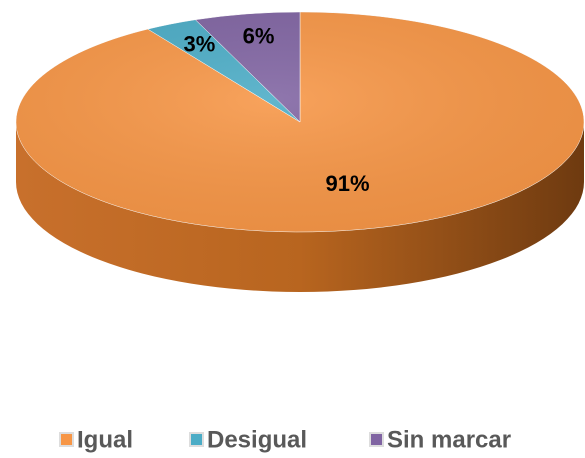 The width and height of the screenshot is (585, 458). What do you see at coordinates (259, 36) in the screenshot?
I see `data-label: 6%` at bounding box center [259, 36].